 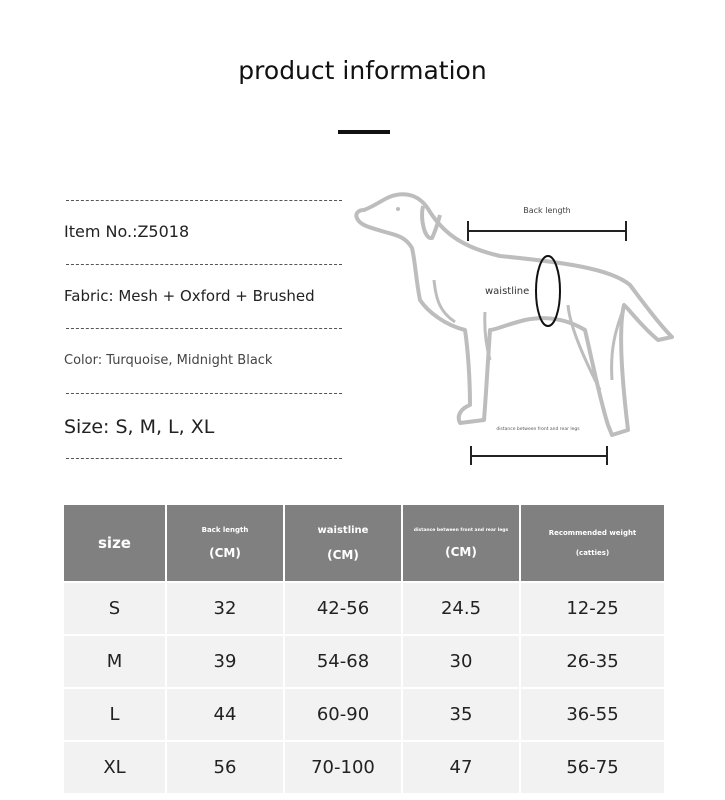 I want to click on table-cell: 26-35, so click(x=592, y=661).